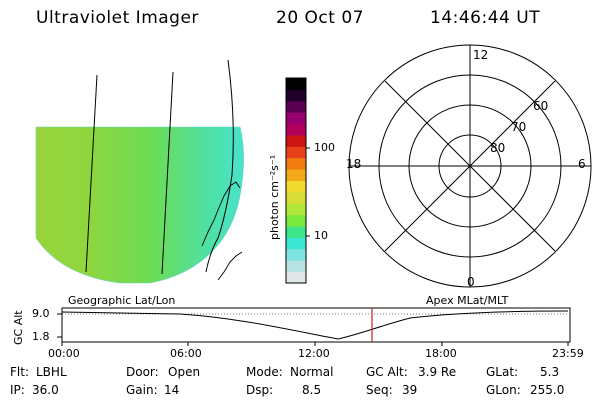 The height and width of the screenshot is (400, 600). Describe the element at coordinates (582, 164) in the screenshot. I see `mlt-label-6: 6` at that location.